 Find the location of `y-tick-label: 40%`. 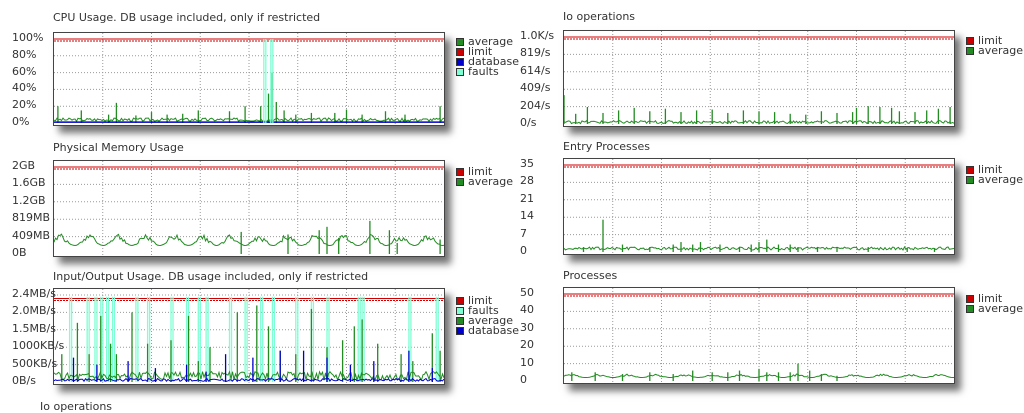

y-tick-label: 40% is located at coordinates (24, 88).